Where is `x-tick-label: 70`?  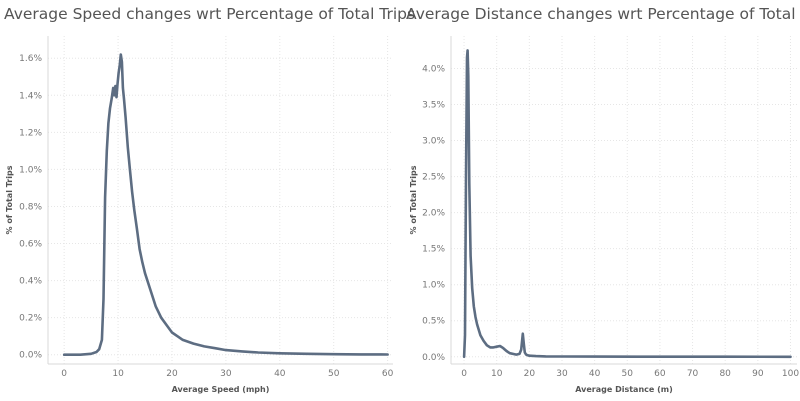 x-tick-label: 70 is located at coordinates (693, 374).